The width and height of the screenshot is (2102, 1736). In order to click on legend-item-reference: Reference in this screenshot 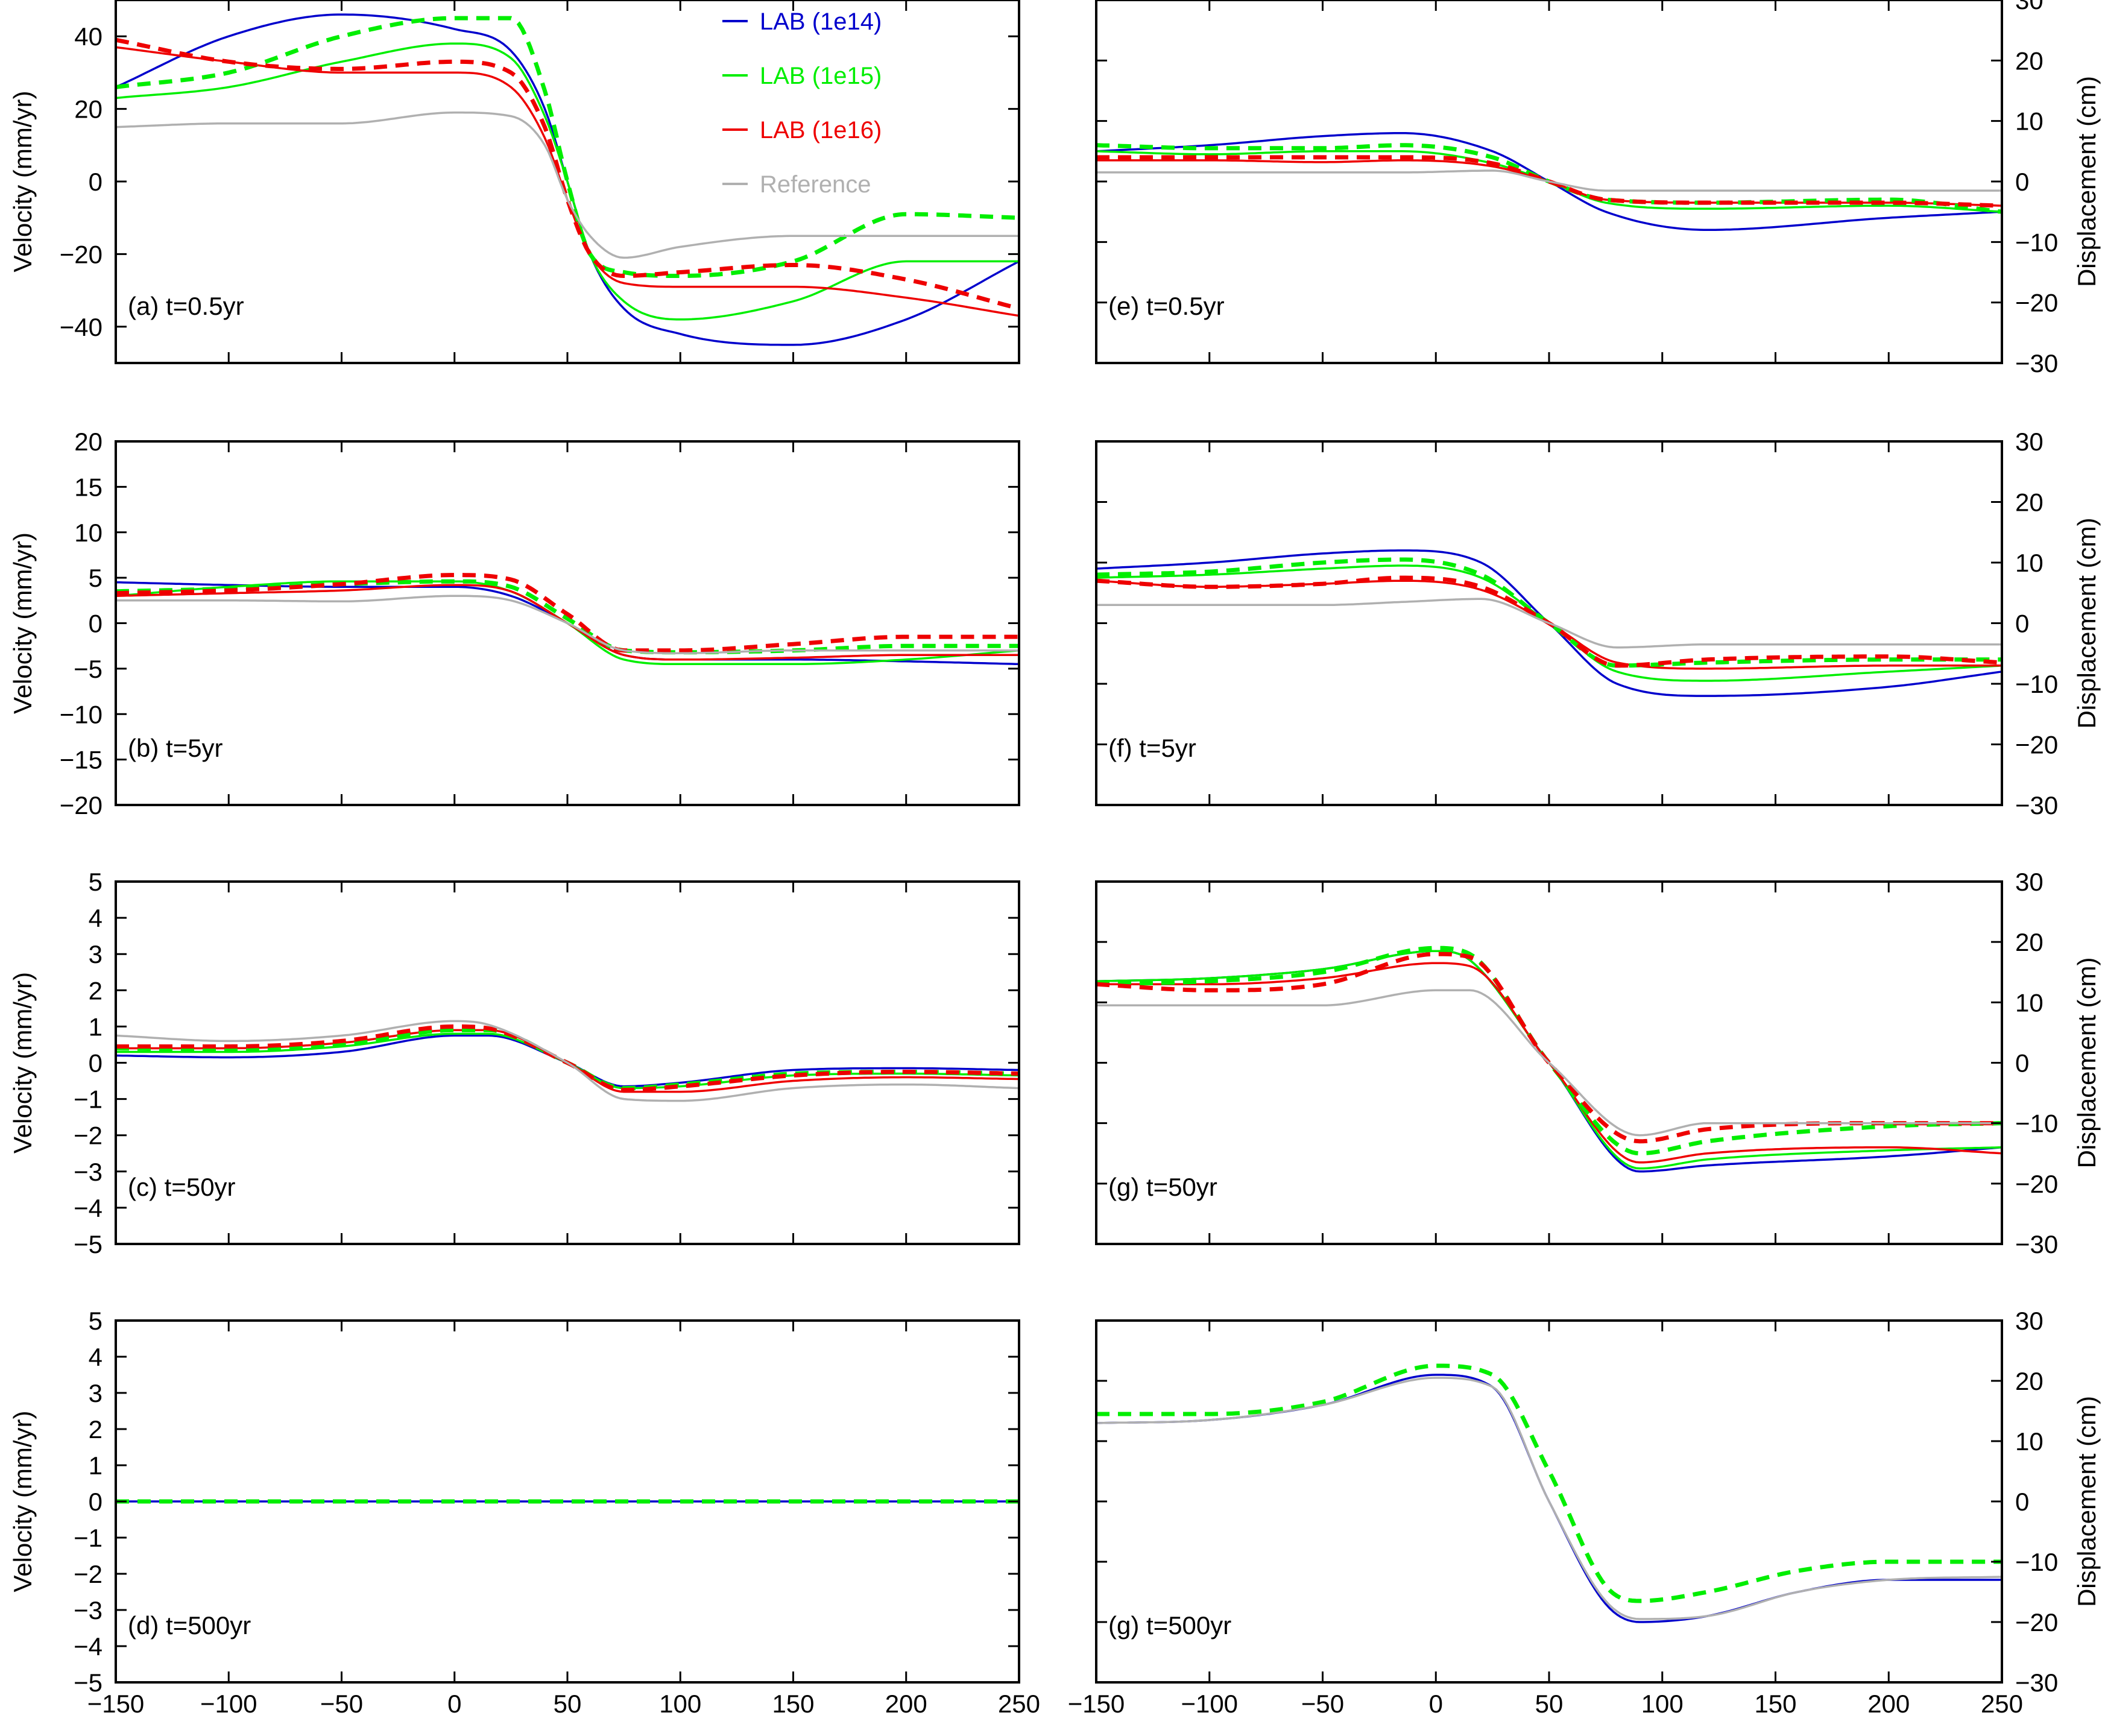, I will do `click(796, 184)`.